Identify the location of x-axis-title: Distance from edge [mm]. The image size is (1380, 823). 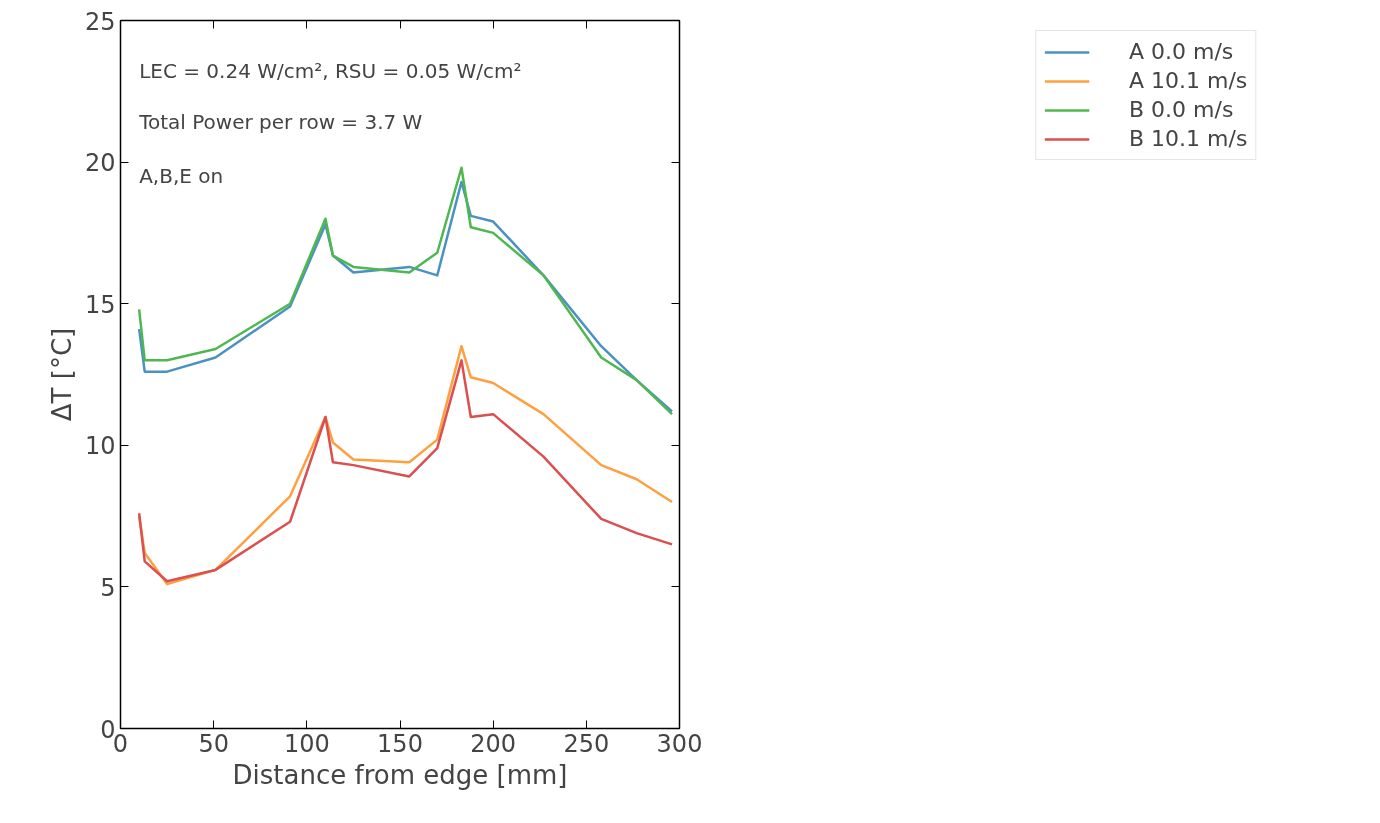
(400, 774).